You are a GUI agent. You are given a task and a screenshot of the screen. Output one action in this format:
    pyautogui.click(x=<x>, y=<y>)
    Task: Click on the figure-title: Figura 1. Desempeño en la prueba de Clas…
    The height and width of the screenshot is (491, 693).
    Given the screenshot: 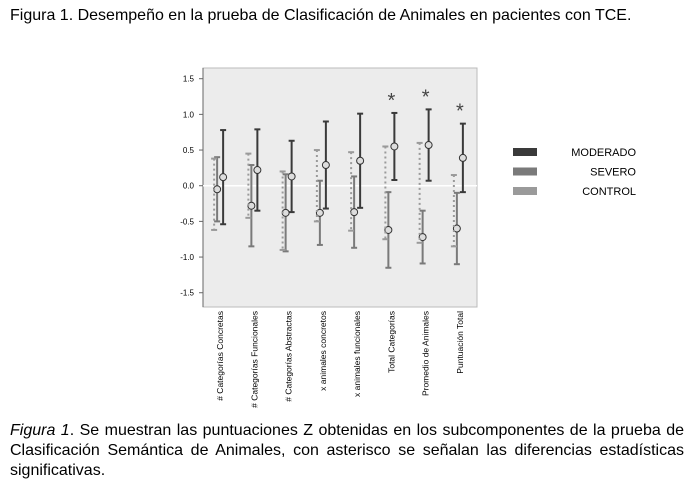 What is the action you would take?
    pyautogui.click(x=321, y=15)
    